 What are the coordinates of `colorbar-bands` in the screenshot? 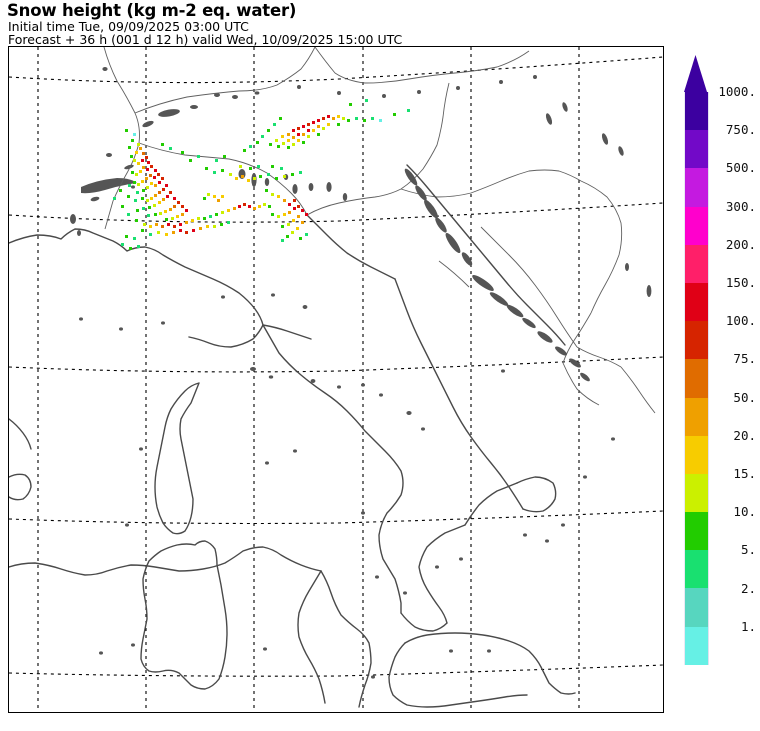 It's located at (696, 378).